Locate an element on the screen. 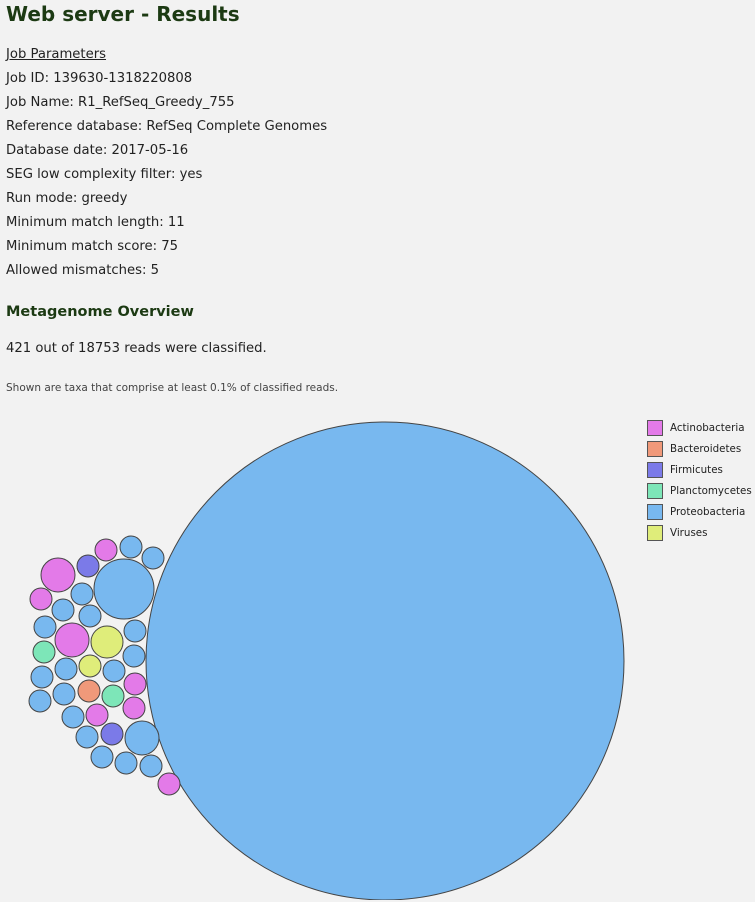 This screenshot has height=902, width=755. legend-label: Planctomycetes is located at coordinates (711, 490).